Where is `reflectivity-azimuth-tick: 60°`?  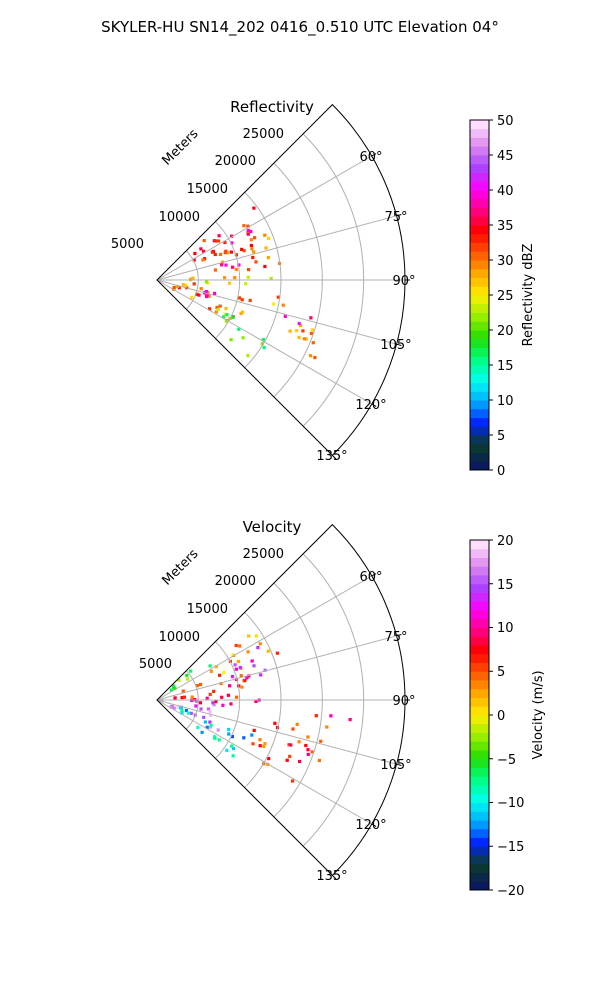 reflectivity-azimuth-tick: 60° is located at coordinates (370, 157).